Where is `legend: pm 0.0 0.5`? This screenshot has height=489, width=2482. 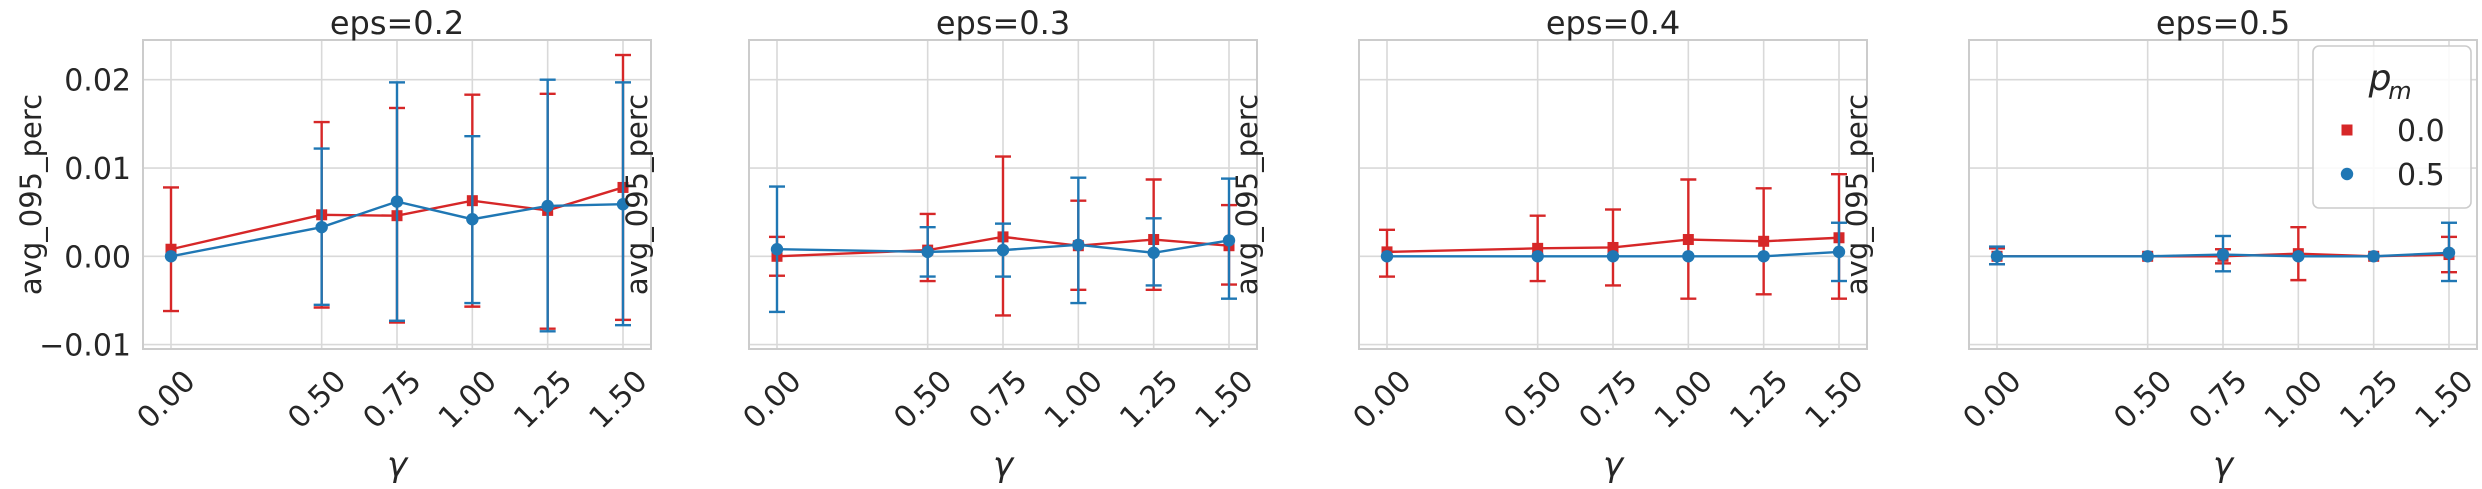 legend: pm 0.0 0.5 is located at coordinates (2392, 127).